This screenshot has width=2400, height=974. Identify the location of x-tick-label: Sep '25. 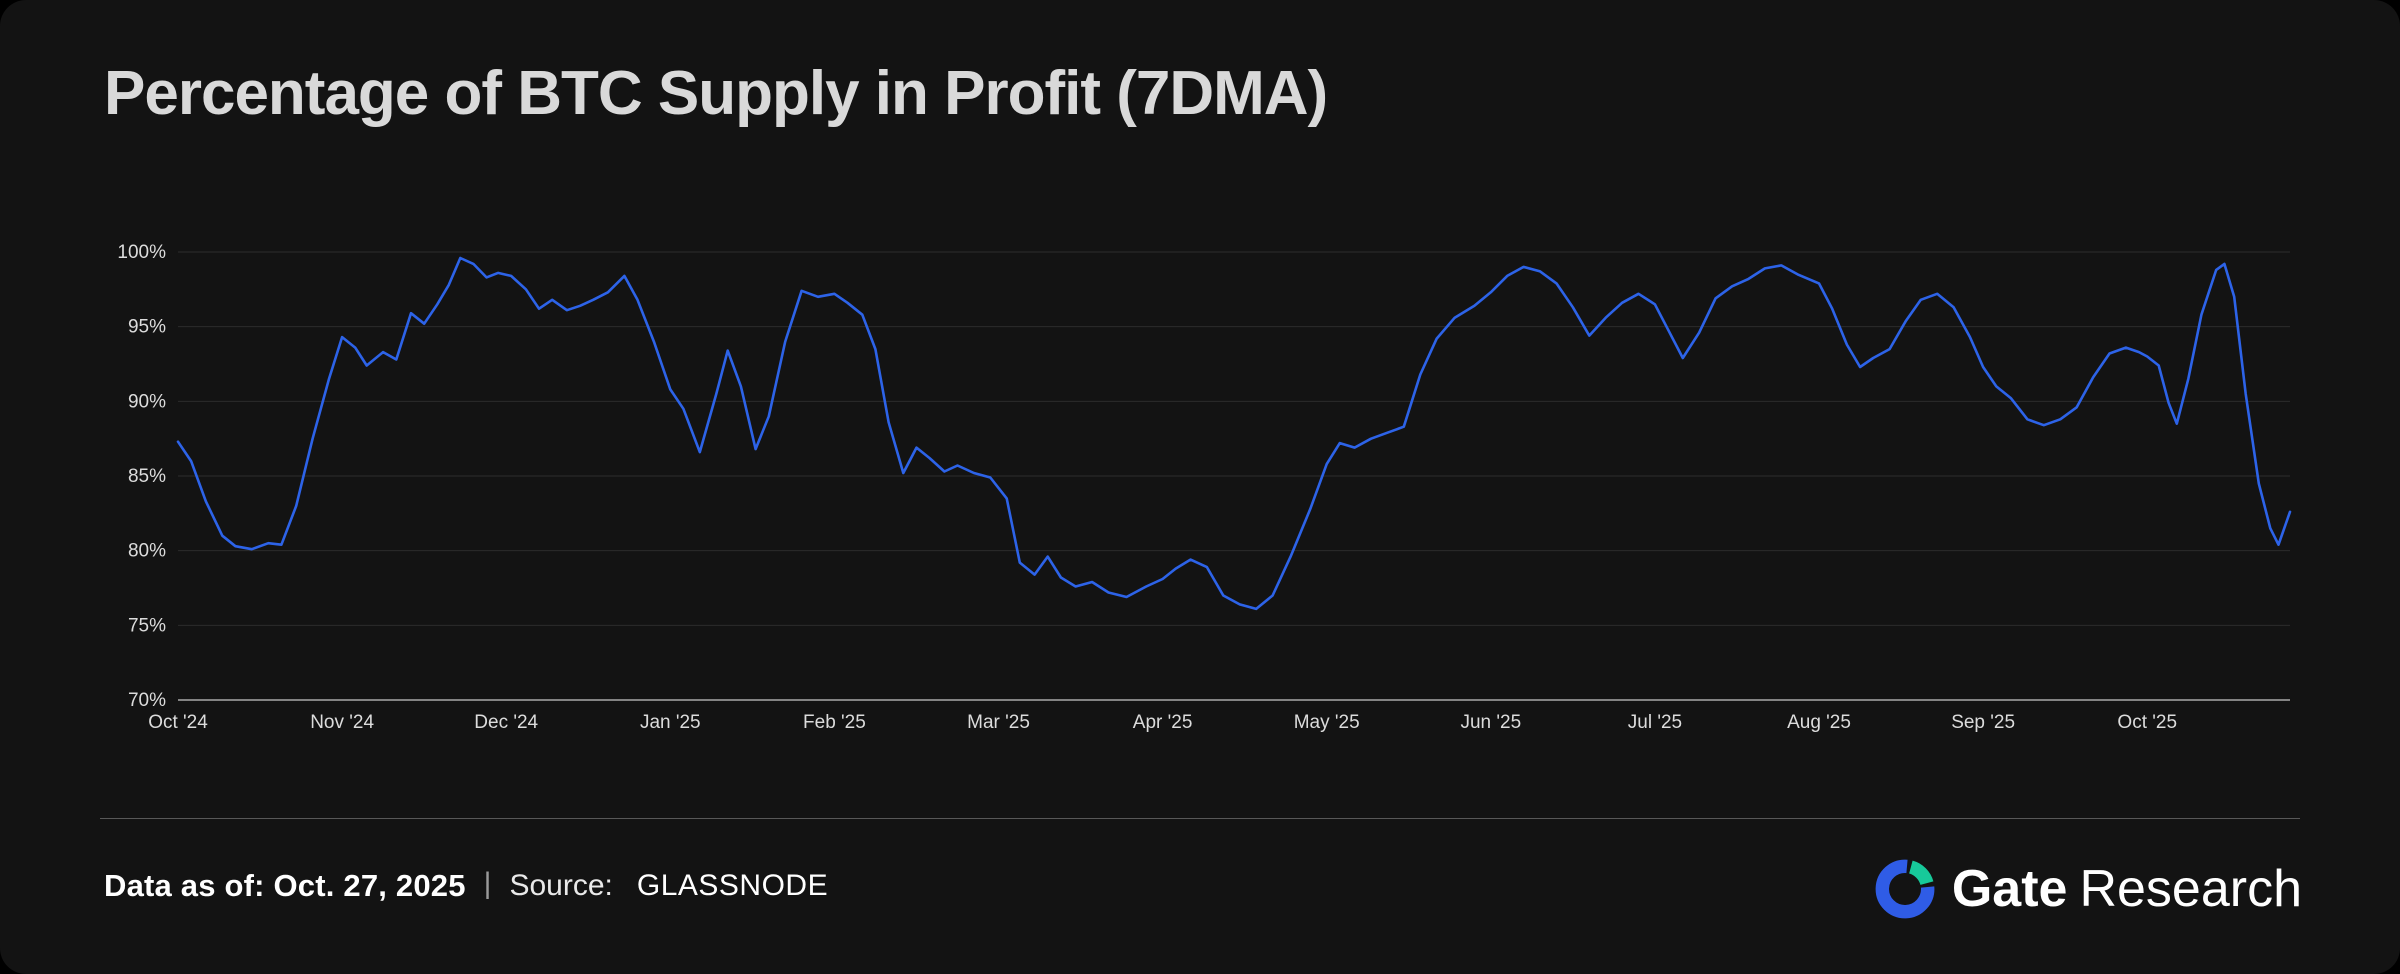
(1983, 722).